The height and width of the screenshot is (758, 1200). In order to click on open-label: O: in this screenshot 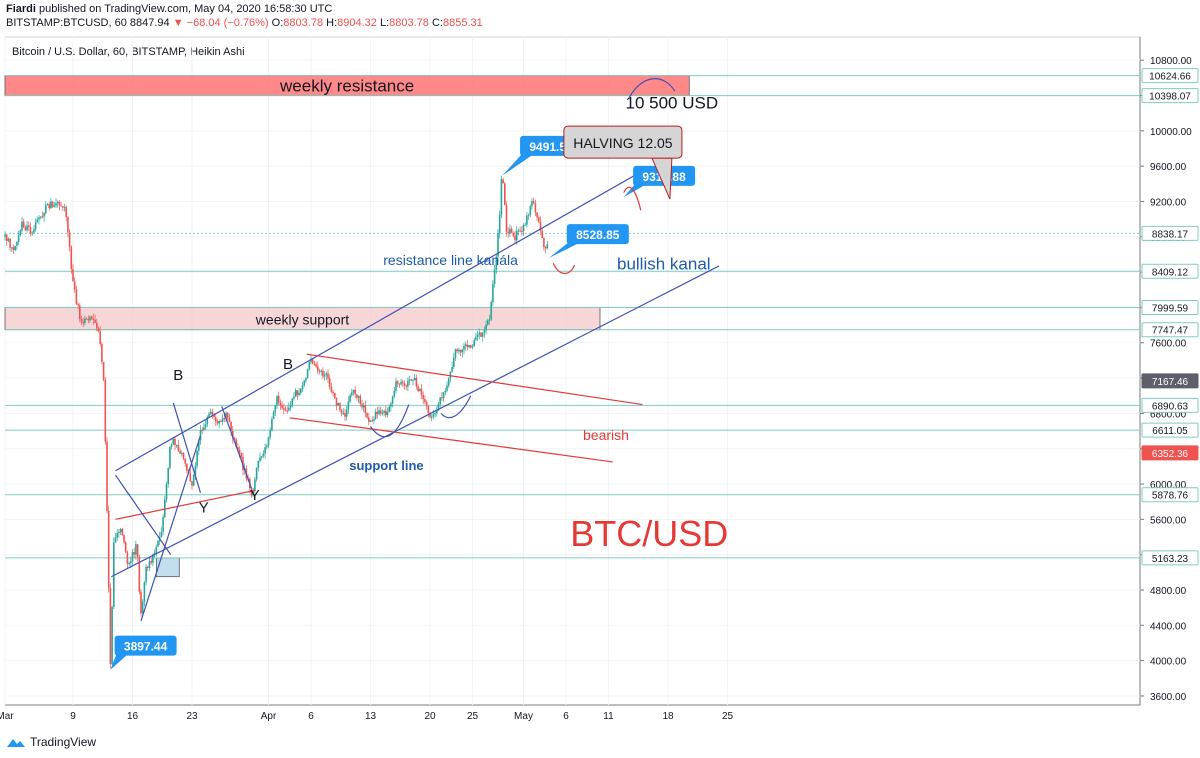, I will do `click(277, 23)`.